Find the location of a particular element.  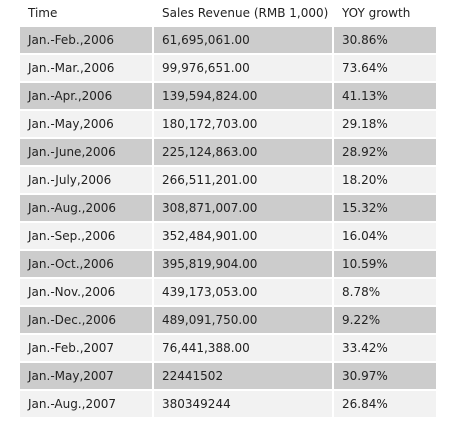

table-row: Jan.-Mar.,2006 99,976,651.00 73.64% is located at coordinates (228, 67).